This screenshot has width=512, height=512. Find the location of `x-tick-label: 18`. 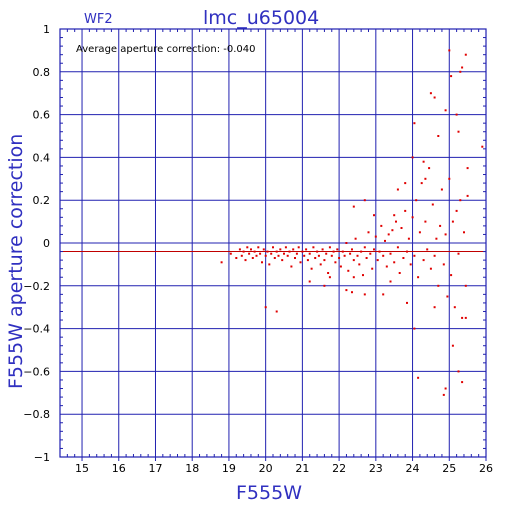

x-tick-label: 18 is located at coordinates (192, 468).